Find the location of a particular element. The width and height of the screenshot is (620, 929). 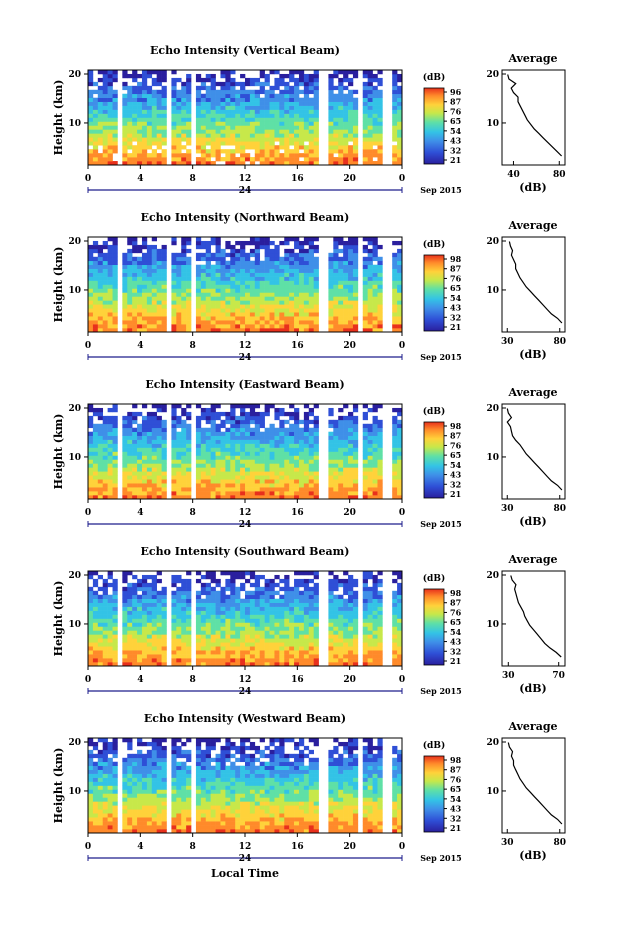

y-tick-label: 10 is located at coordinates (74, 291).